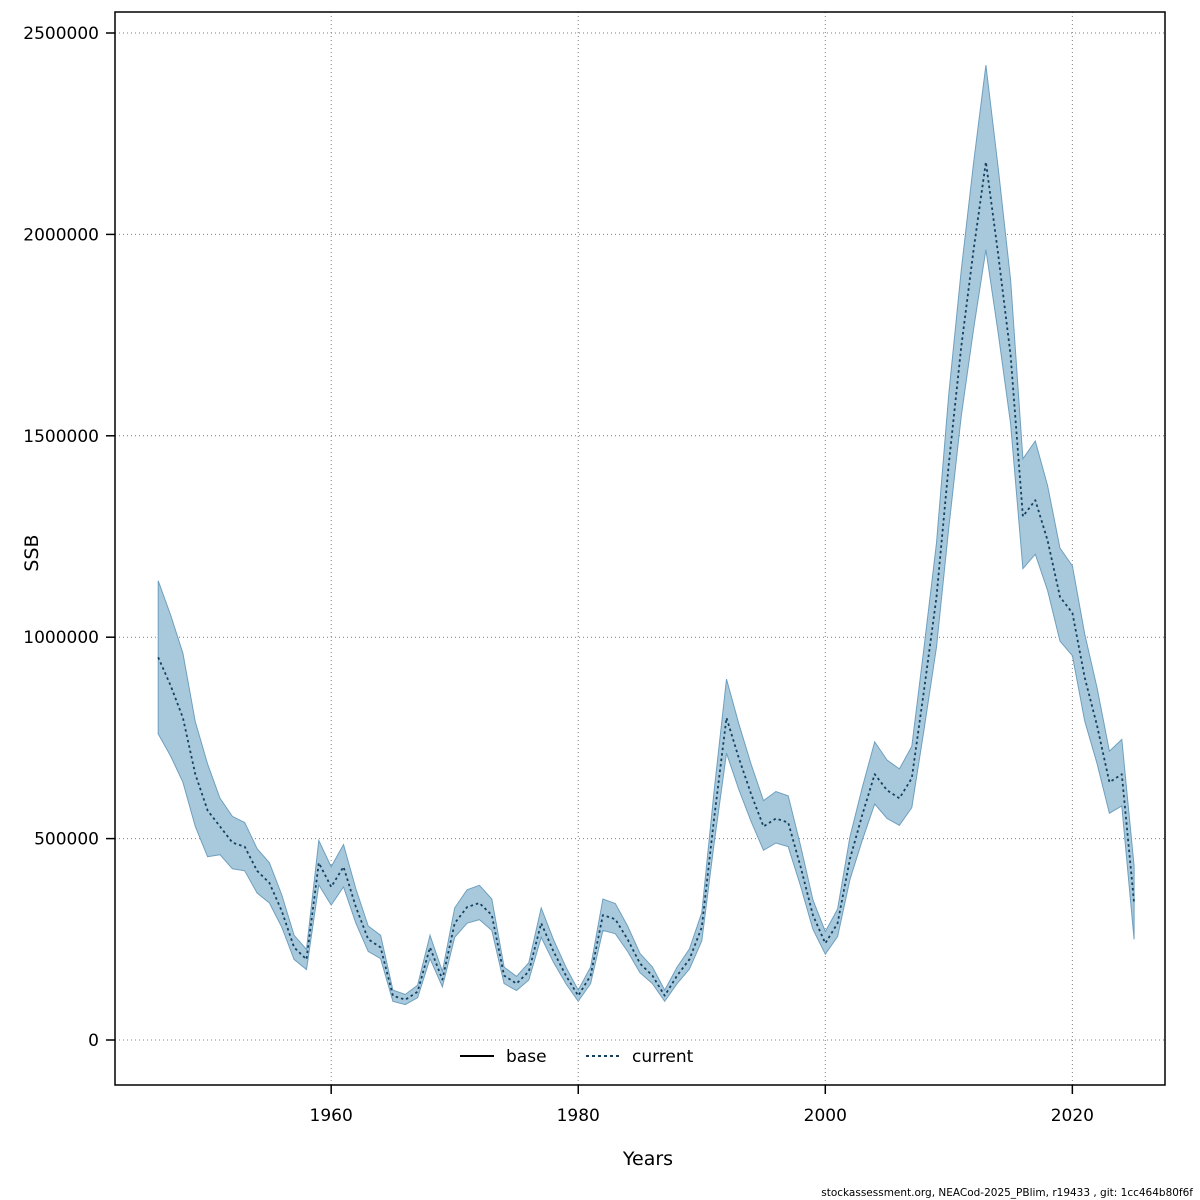 This screenshot has width=1200, height=1200. Describe the element at coordinates (526, 1057) in the screenshot. I see `legend-base-label: base` at that location.